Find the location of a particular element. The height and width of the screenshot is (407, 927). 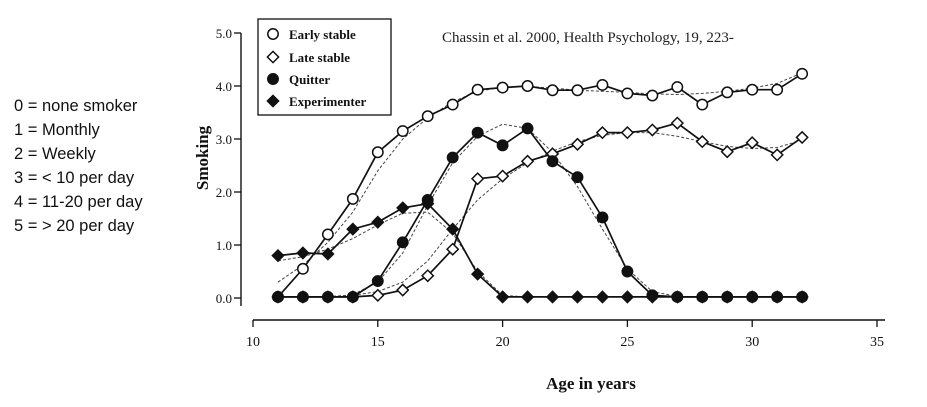

legend-marker-experimenter is located at coordinates (273, 101).